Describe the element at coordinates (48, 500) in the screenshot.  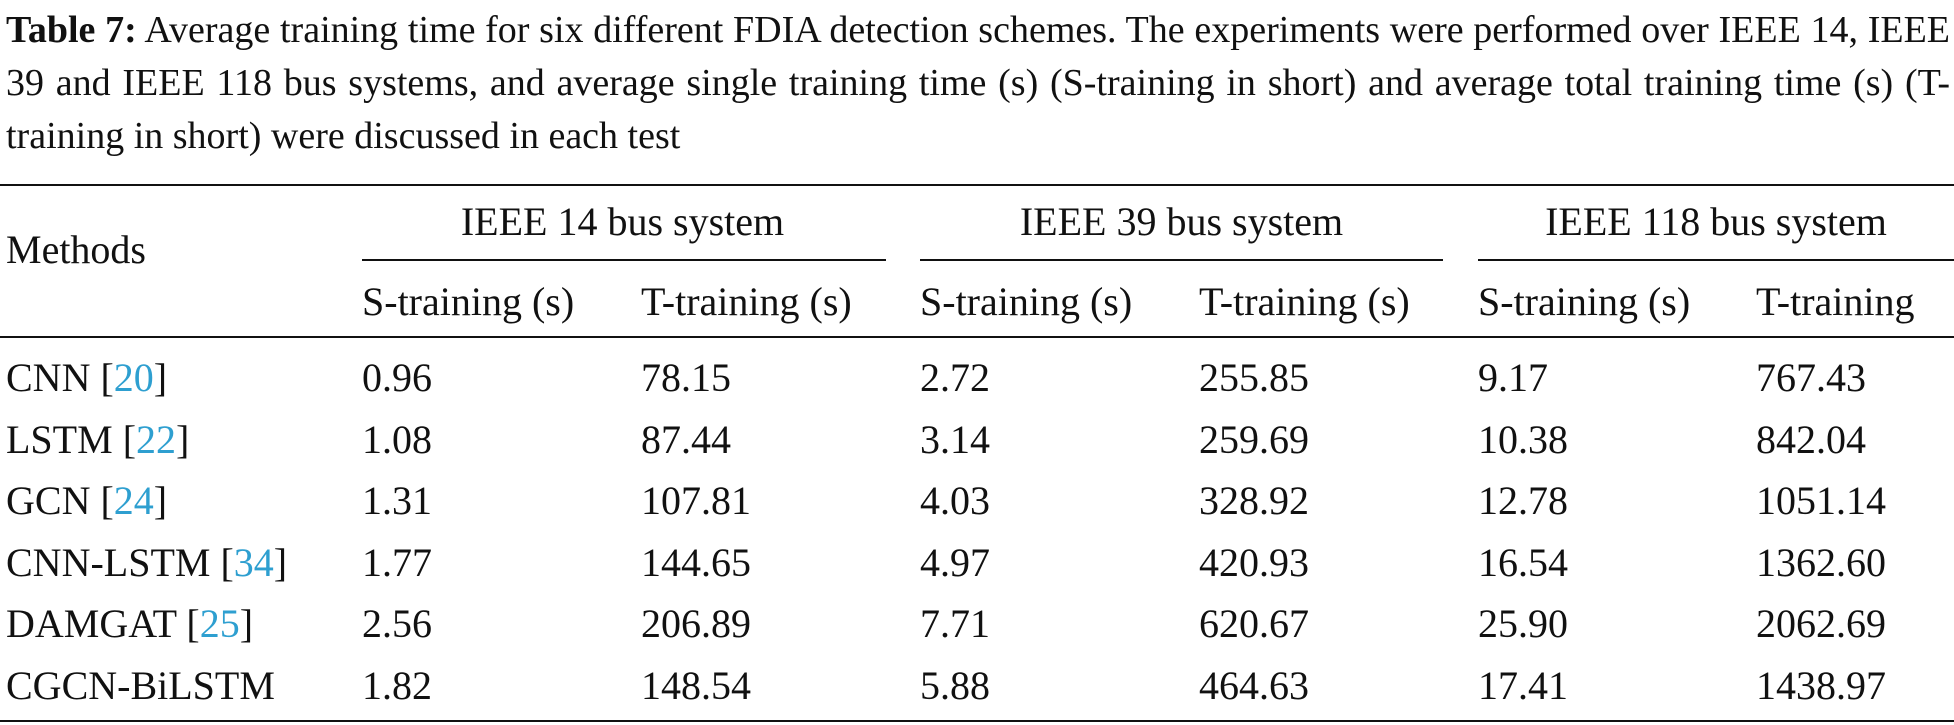
I see `method-name: GCN` at that location.